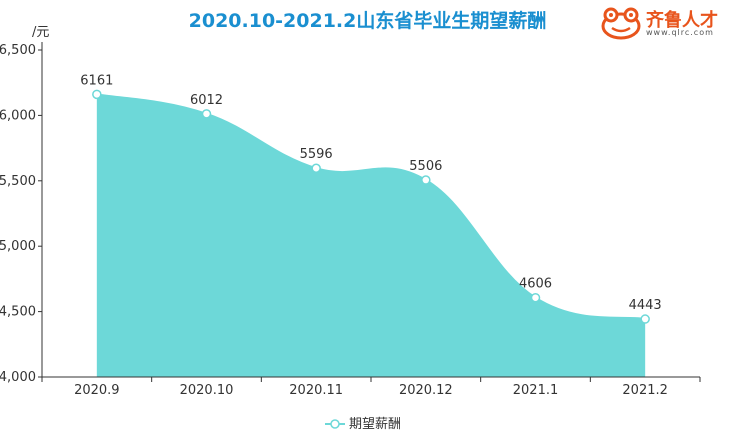 The height and width of the screenshot is (439, 735). What do you see at coordinates (18, 312) in the screenshot?
I see `y-tick-label: 4,500` at bounding box center [18, 312].